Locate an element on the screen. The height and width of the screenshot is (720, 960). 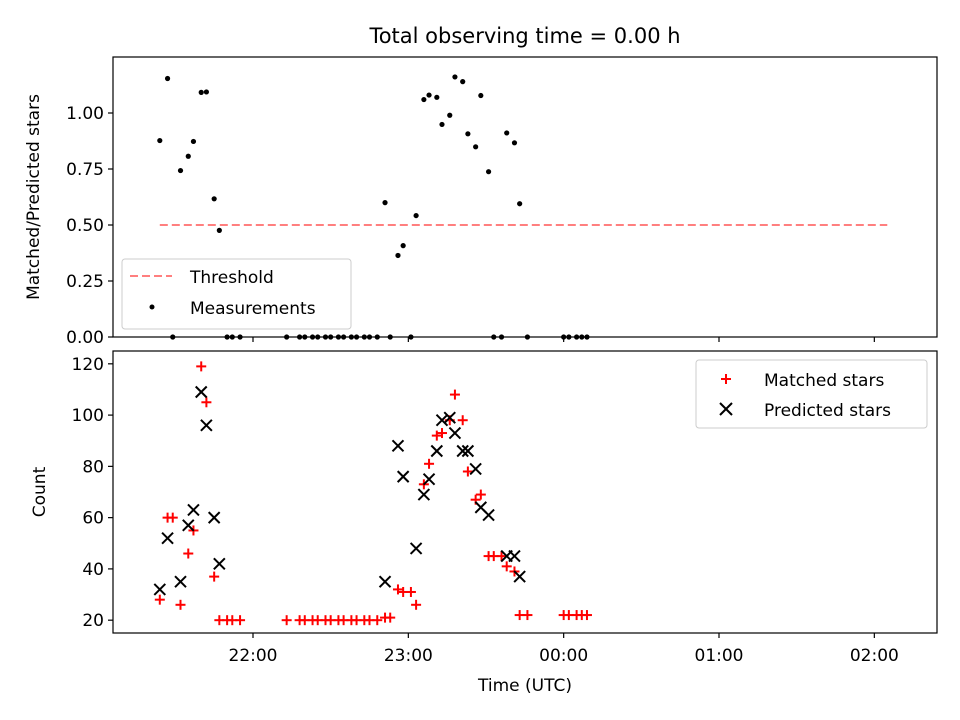
bottom-y-ticks: 20 40 60 80 100 120 is located at coordinates (92, 493).